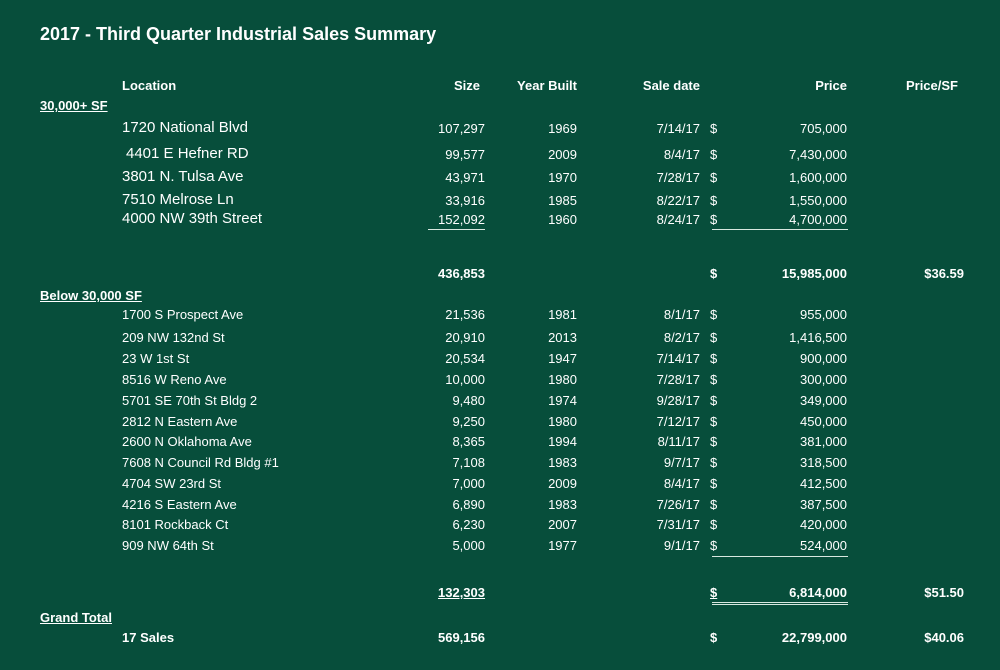 The height and width of the screenshot is (670, 1000). What do you see at coordinates (76, 617) in the screenshot?
I see `grand-total-label: Grand Total` at bounding box center [76, 617].